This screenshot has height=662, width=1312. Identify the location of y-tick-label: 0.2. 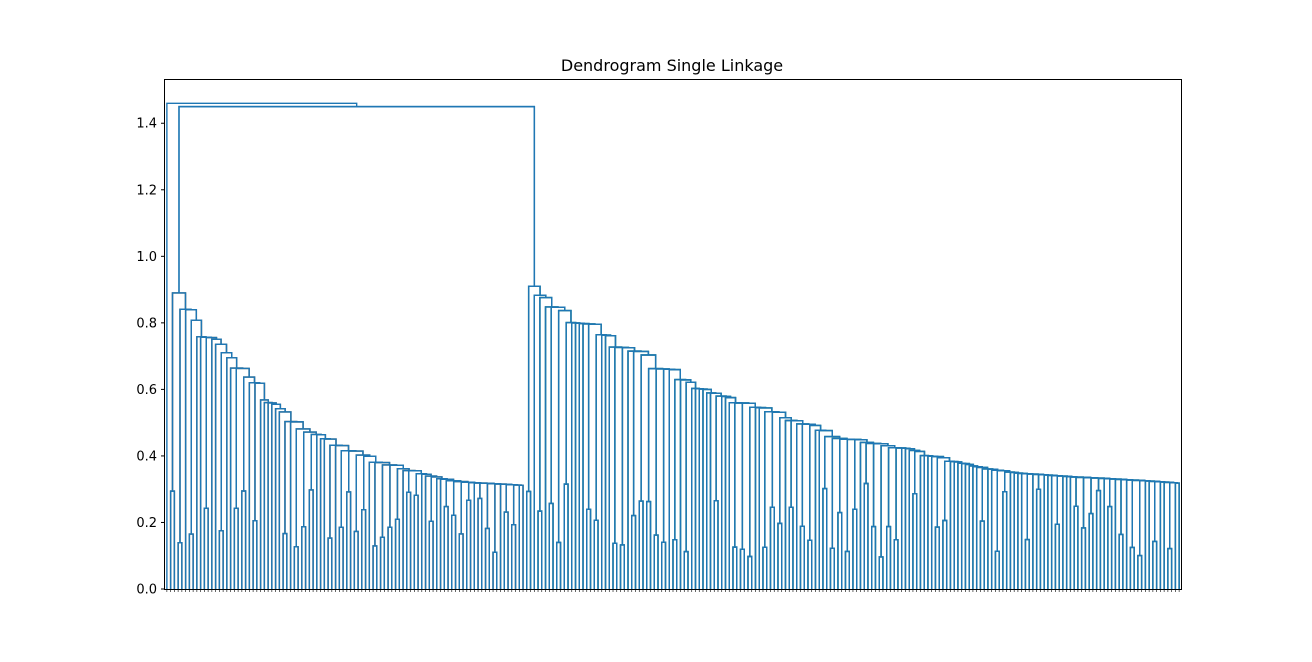
(146, 523).